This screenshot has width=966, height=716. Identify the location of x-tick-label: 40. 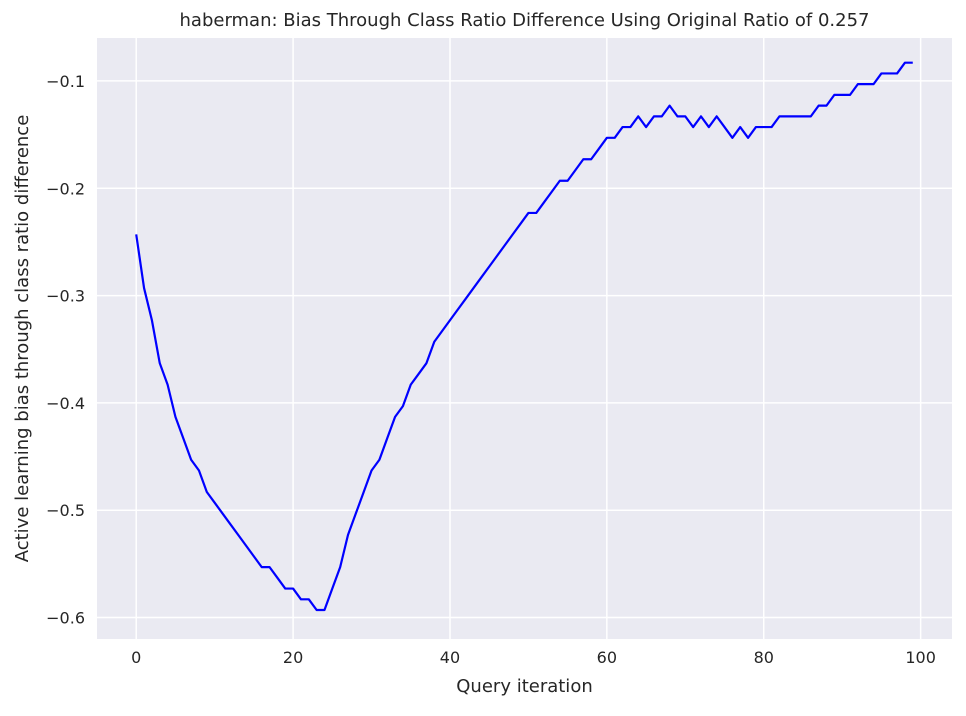
(450, 657).